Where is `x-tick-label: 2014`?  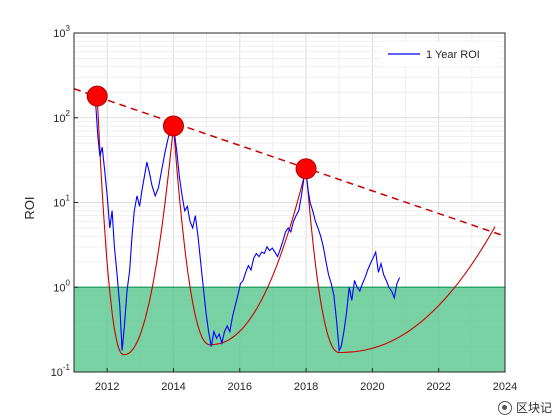 x-tick-label: 2014 is located at coordinates (173, 387).